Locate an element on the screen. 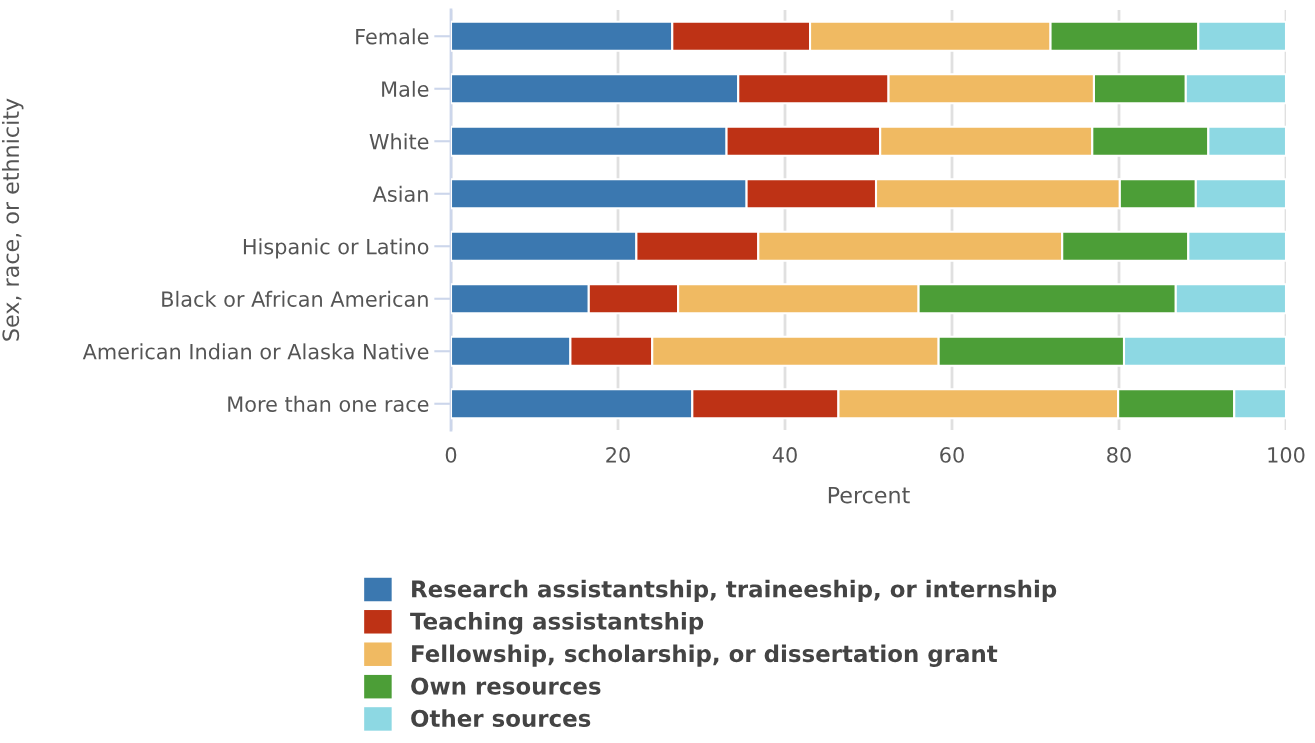  x-tick-label: 0 is located at coordinates (451, 455).